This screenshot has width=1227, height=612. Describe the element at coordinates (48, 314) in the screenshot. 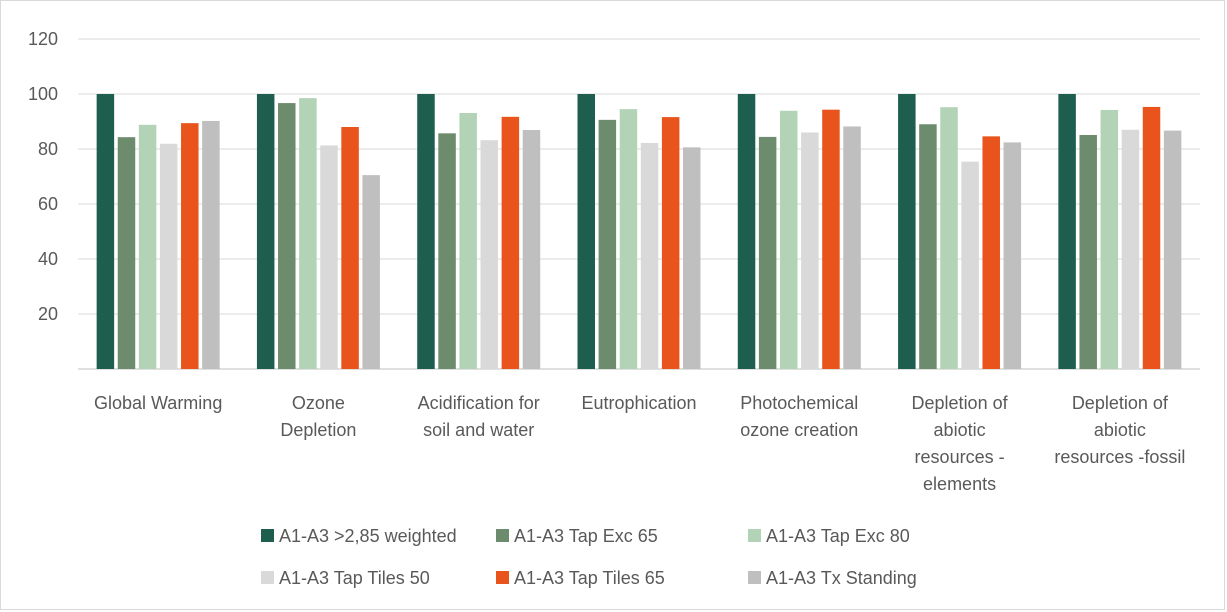

I see `y-tick-label: 20` at that location.